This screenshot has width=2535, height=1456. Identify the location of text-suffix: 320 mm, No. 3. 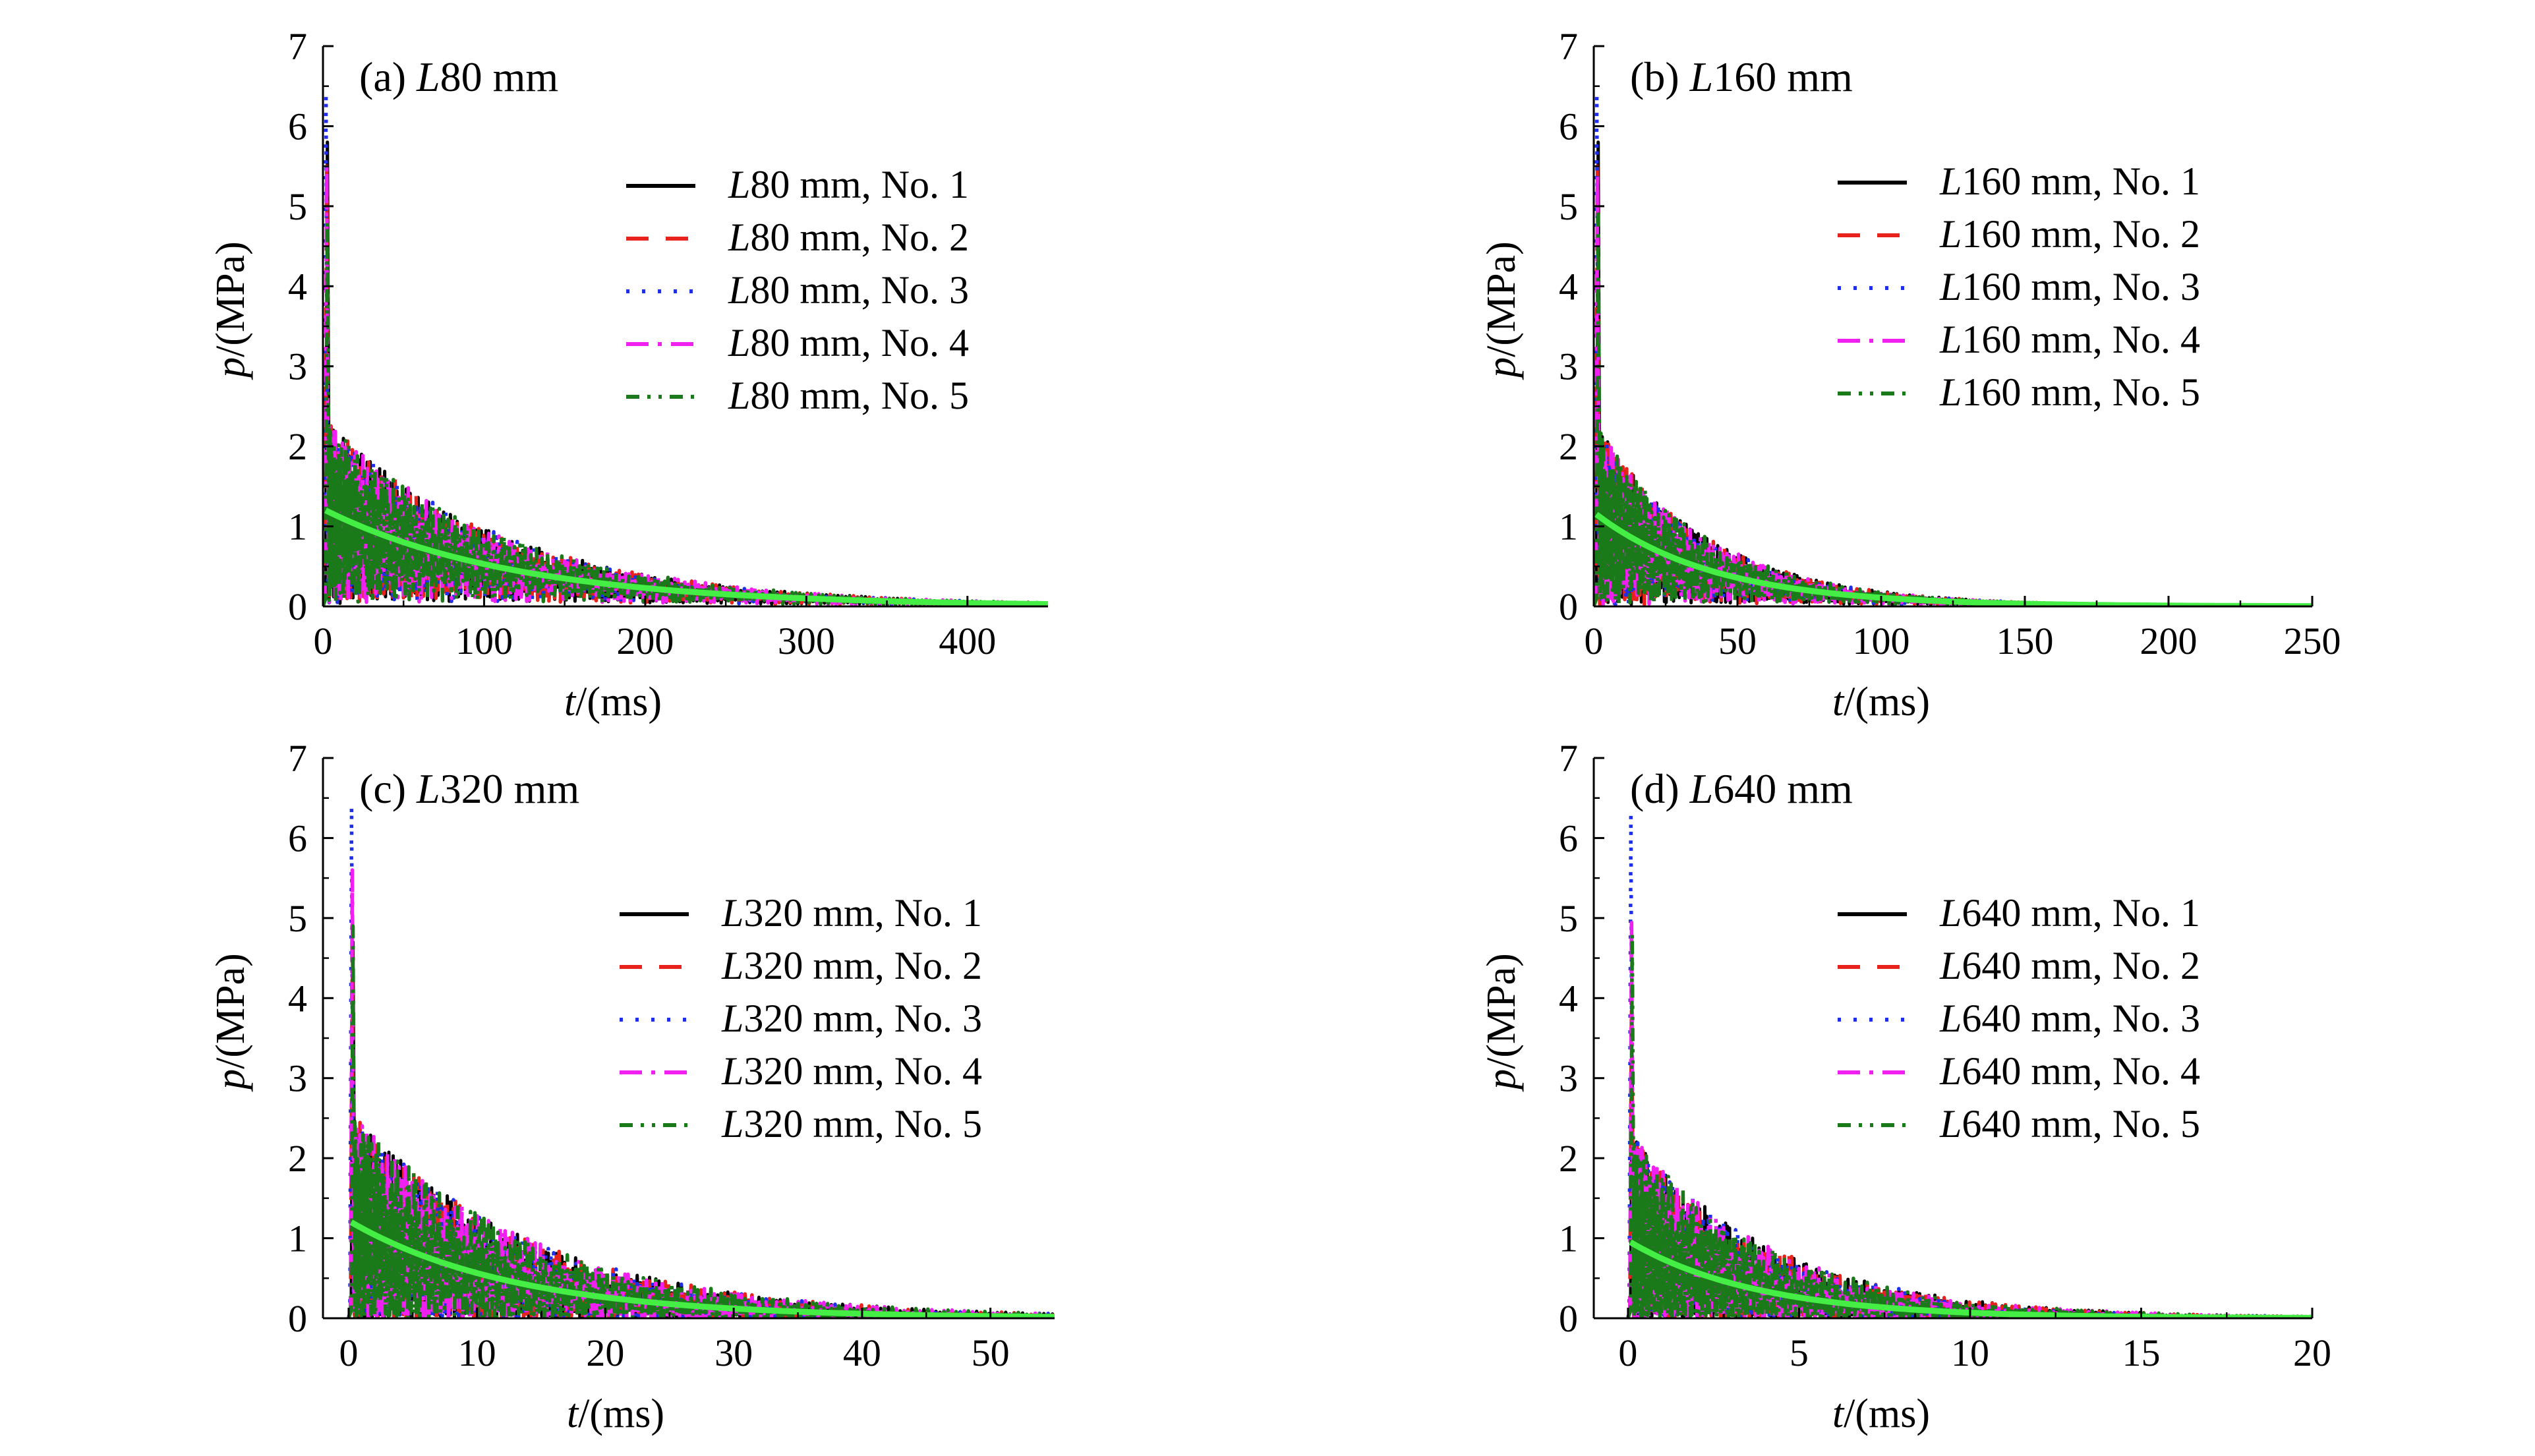
(862, 1018).